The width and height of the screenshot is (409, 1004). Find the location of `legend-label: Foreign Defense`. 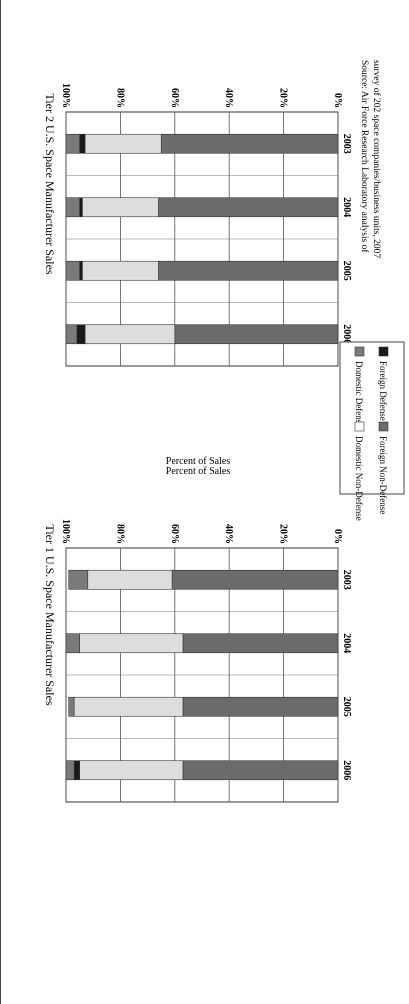

legend-label: Foreign Defense is located at coordinates (383, 391).